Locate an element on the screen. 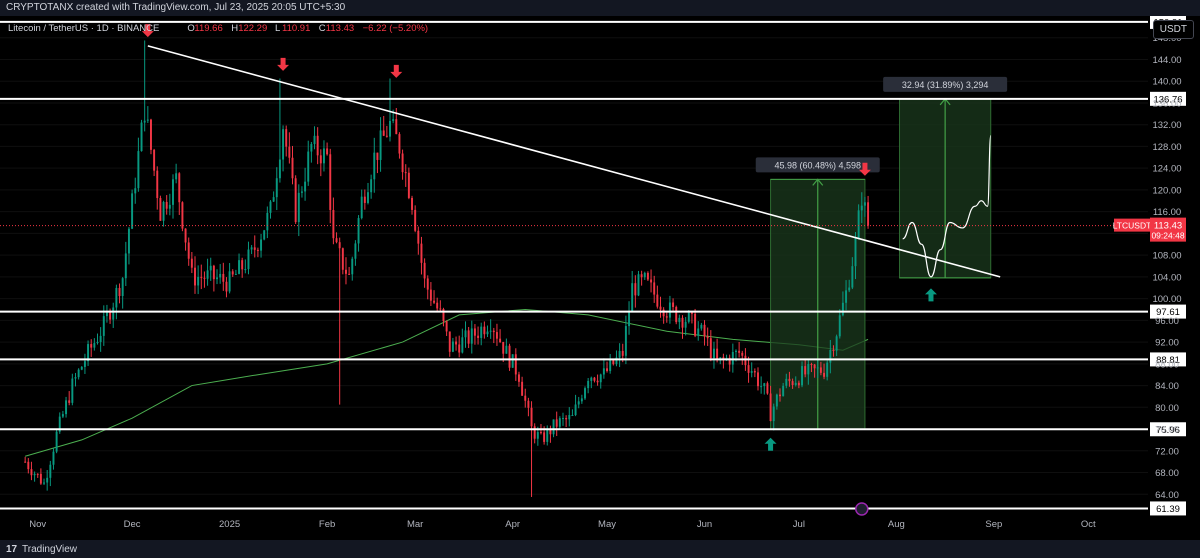 This screenshot has height=558, width=1200. event-marker-icon is located at coordinates (862, 509).